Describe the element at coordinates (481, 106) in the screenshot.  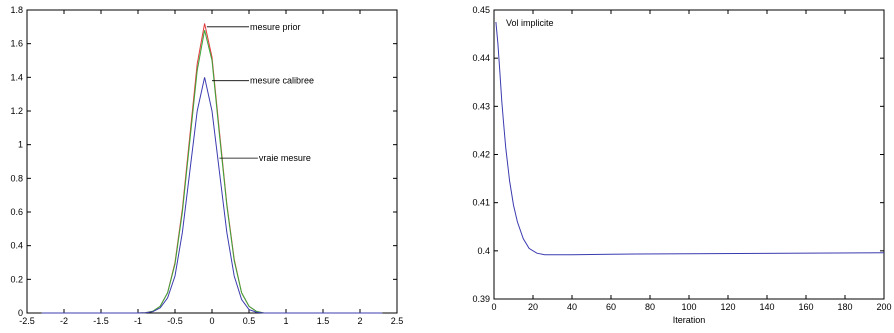
I see `right-y-tick-label: 0.43` at that location.